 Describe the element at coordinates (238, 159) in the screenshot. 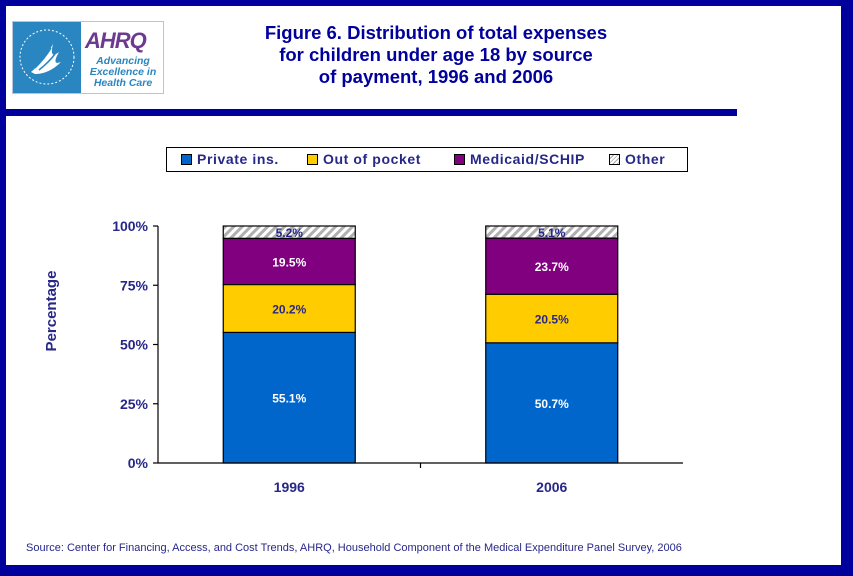

I see `legend-label: Private ins.` at that location.